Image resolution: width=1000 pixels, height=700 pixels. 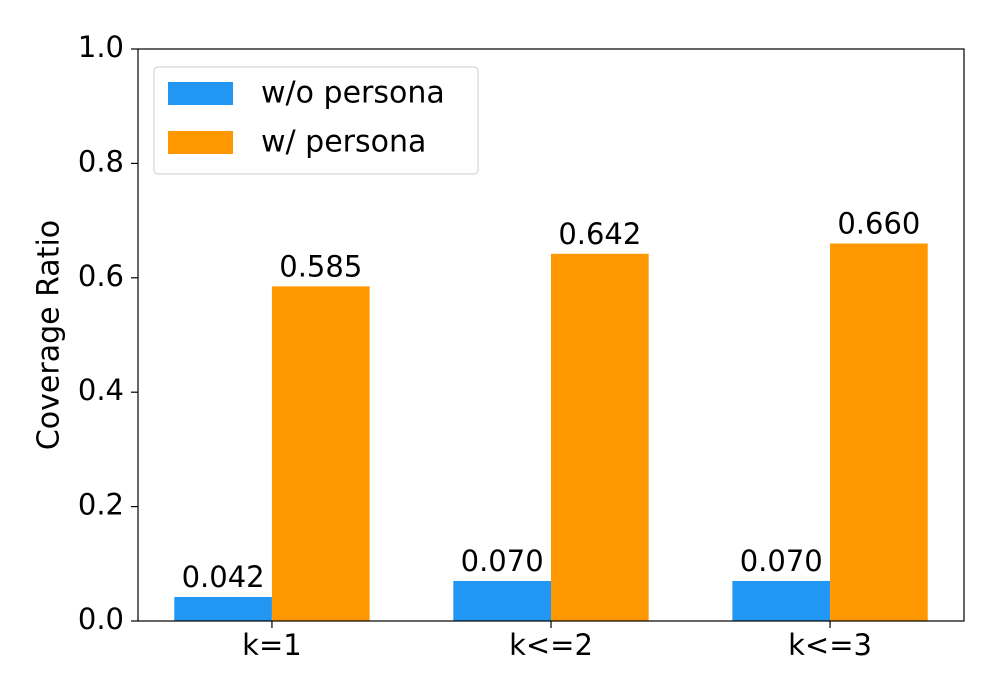 I want to click on y-tick-label: 0.2, so click(x=101, y=505).